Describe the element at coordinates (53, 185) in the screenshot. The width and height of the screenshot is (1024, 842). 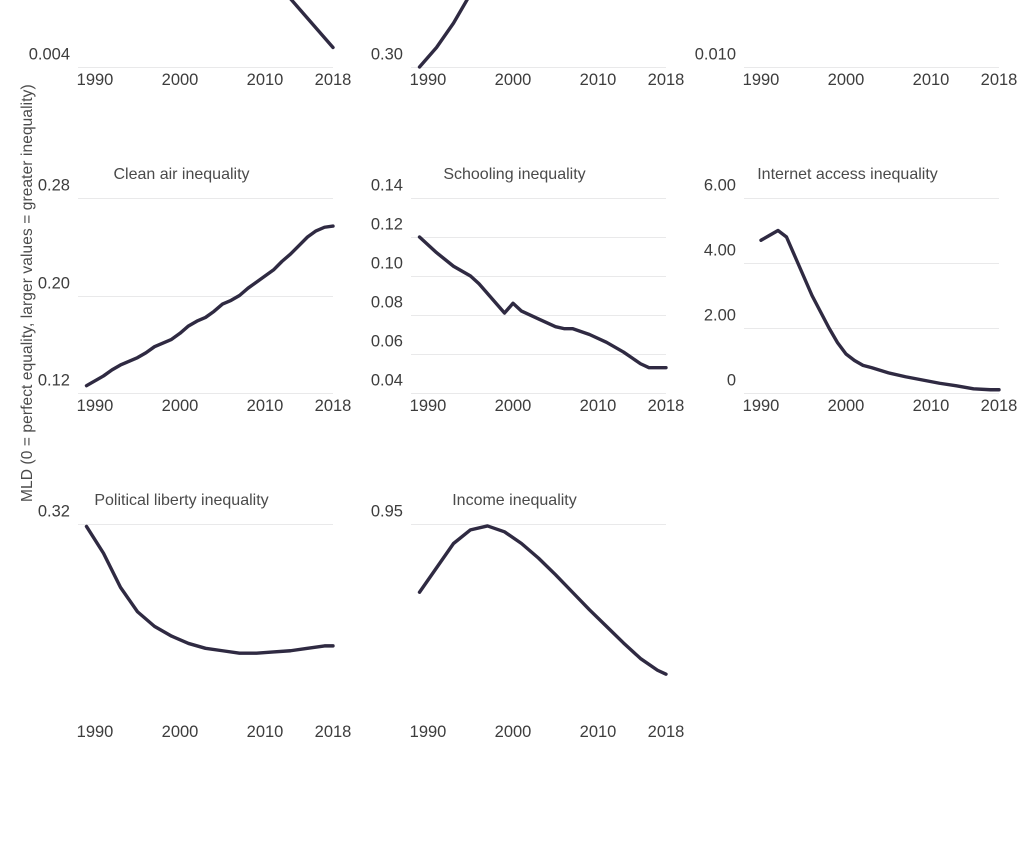
I see `y-tick-label: 0.28` at that location.